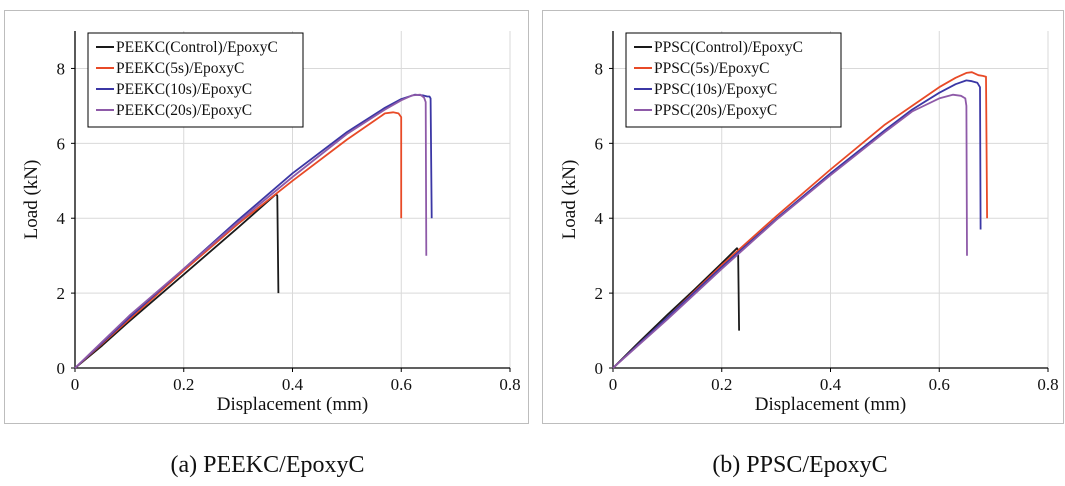 The height and width of the screenshot is (486, 1065). What do you see at coordinates (728, 47) in the screenshot?
I see `legend-label-0: PPSC(Control)/EpoxyC` at bounding box center [728, 47].